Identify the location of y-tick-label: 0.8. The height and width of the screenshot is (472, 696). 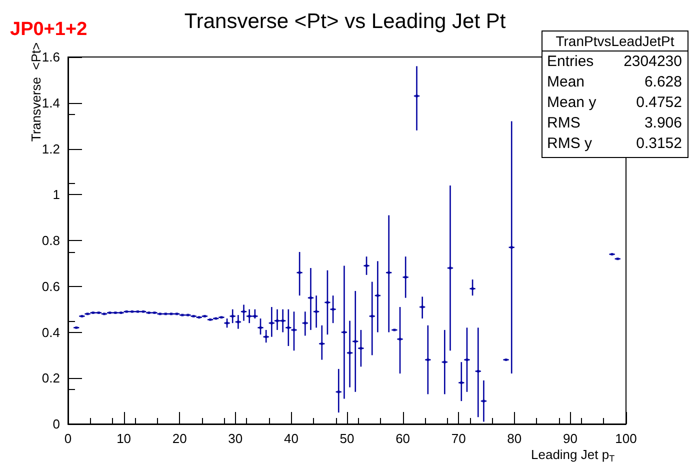
(51, 240).